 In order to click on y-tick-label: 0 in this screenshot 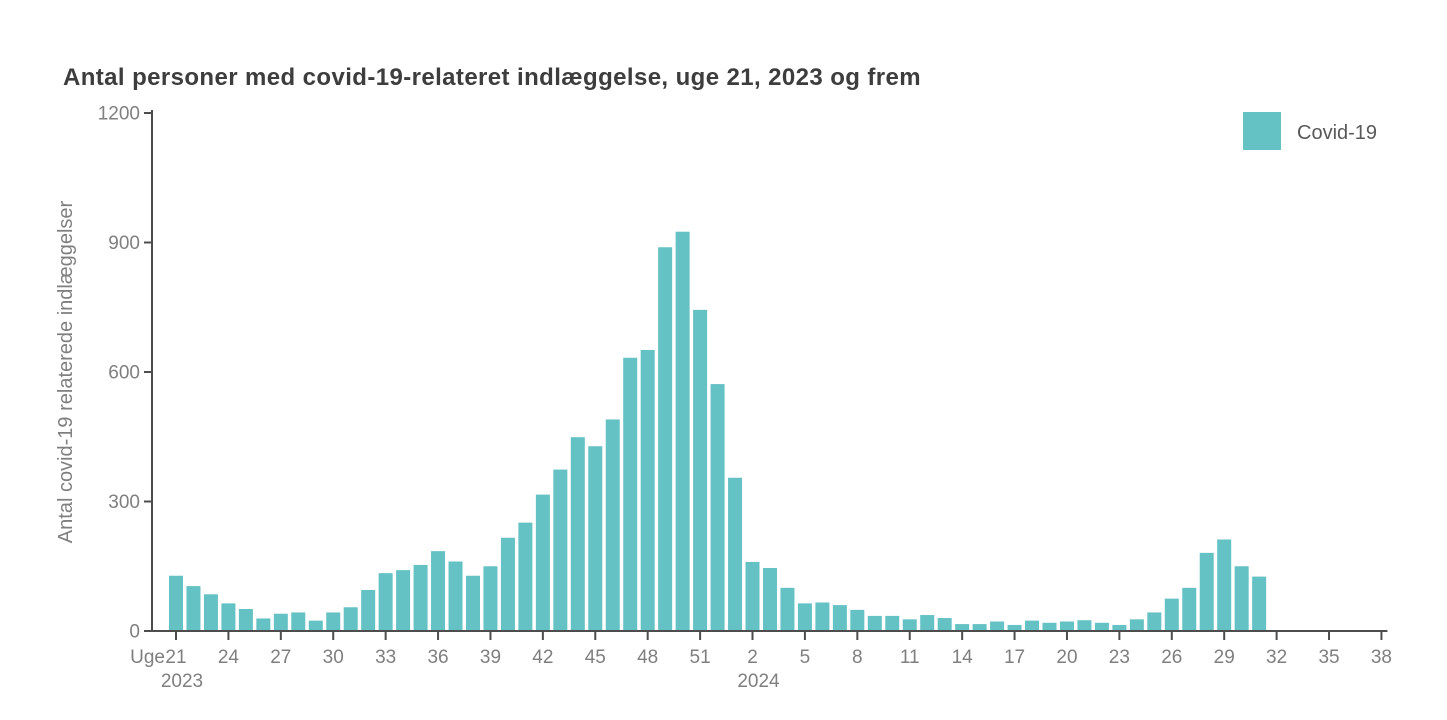, I will do `click(134, 632)`.